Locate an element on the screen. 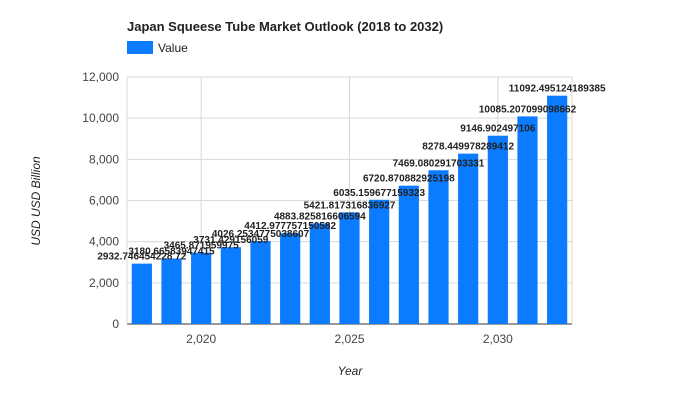 The image size is (700, 400). y-tick-label: 0 is located at coordinates (115, 324).